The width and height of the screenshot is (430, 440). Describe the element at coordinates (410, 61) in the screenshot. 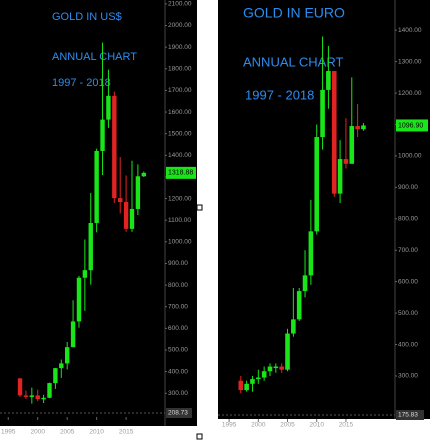

I see `y-tick-label: 1300.00` at that location.